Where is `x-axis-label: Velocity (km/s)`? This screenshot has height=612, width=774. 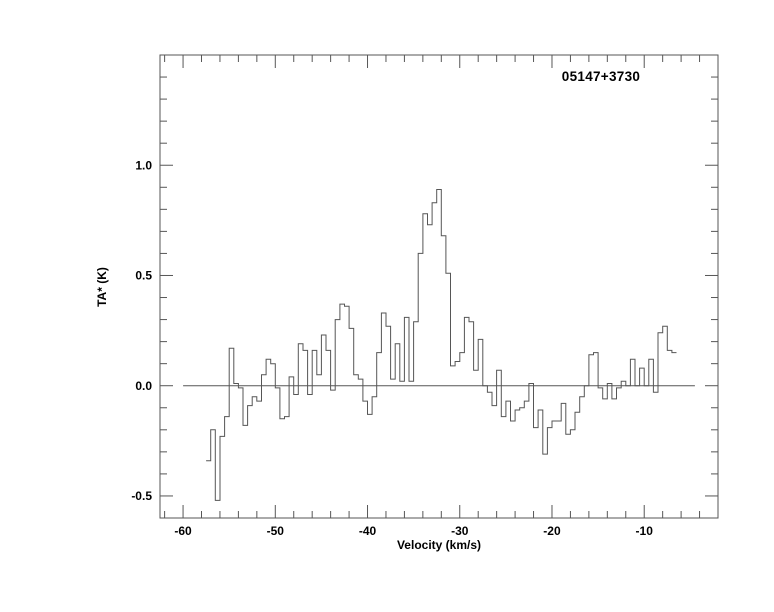
x-axis-label: Velocity (km/s) is located at coordinates (439, 545).